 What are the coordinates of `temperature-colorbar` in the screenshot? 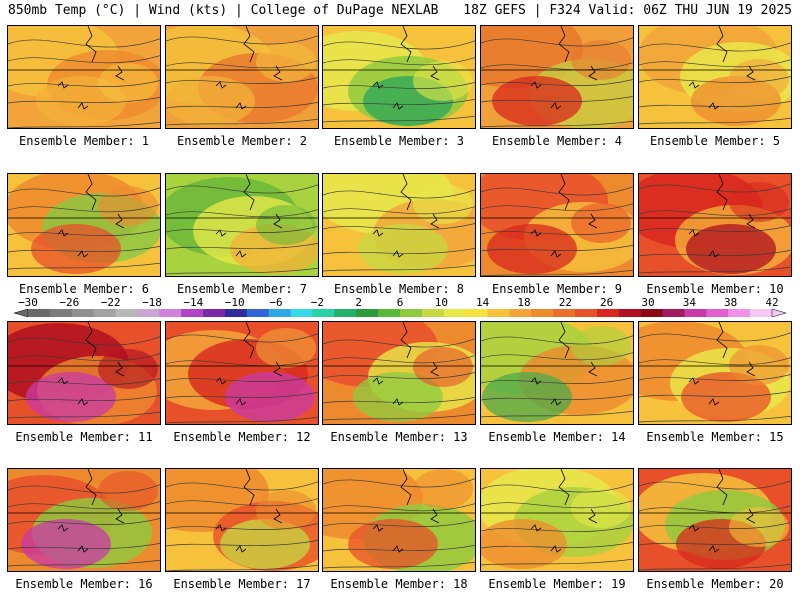 It's located at (400, 313).